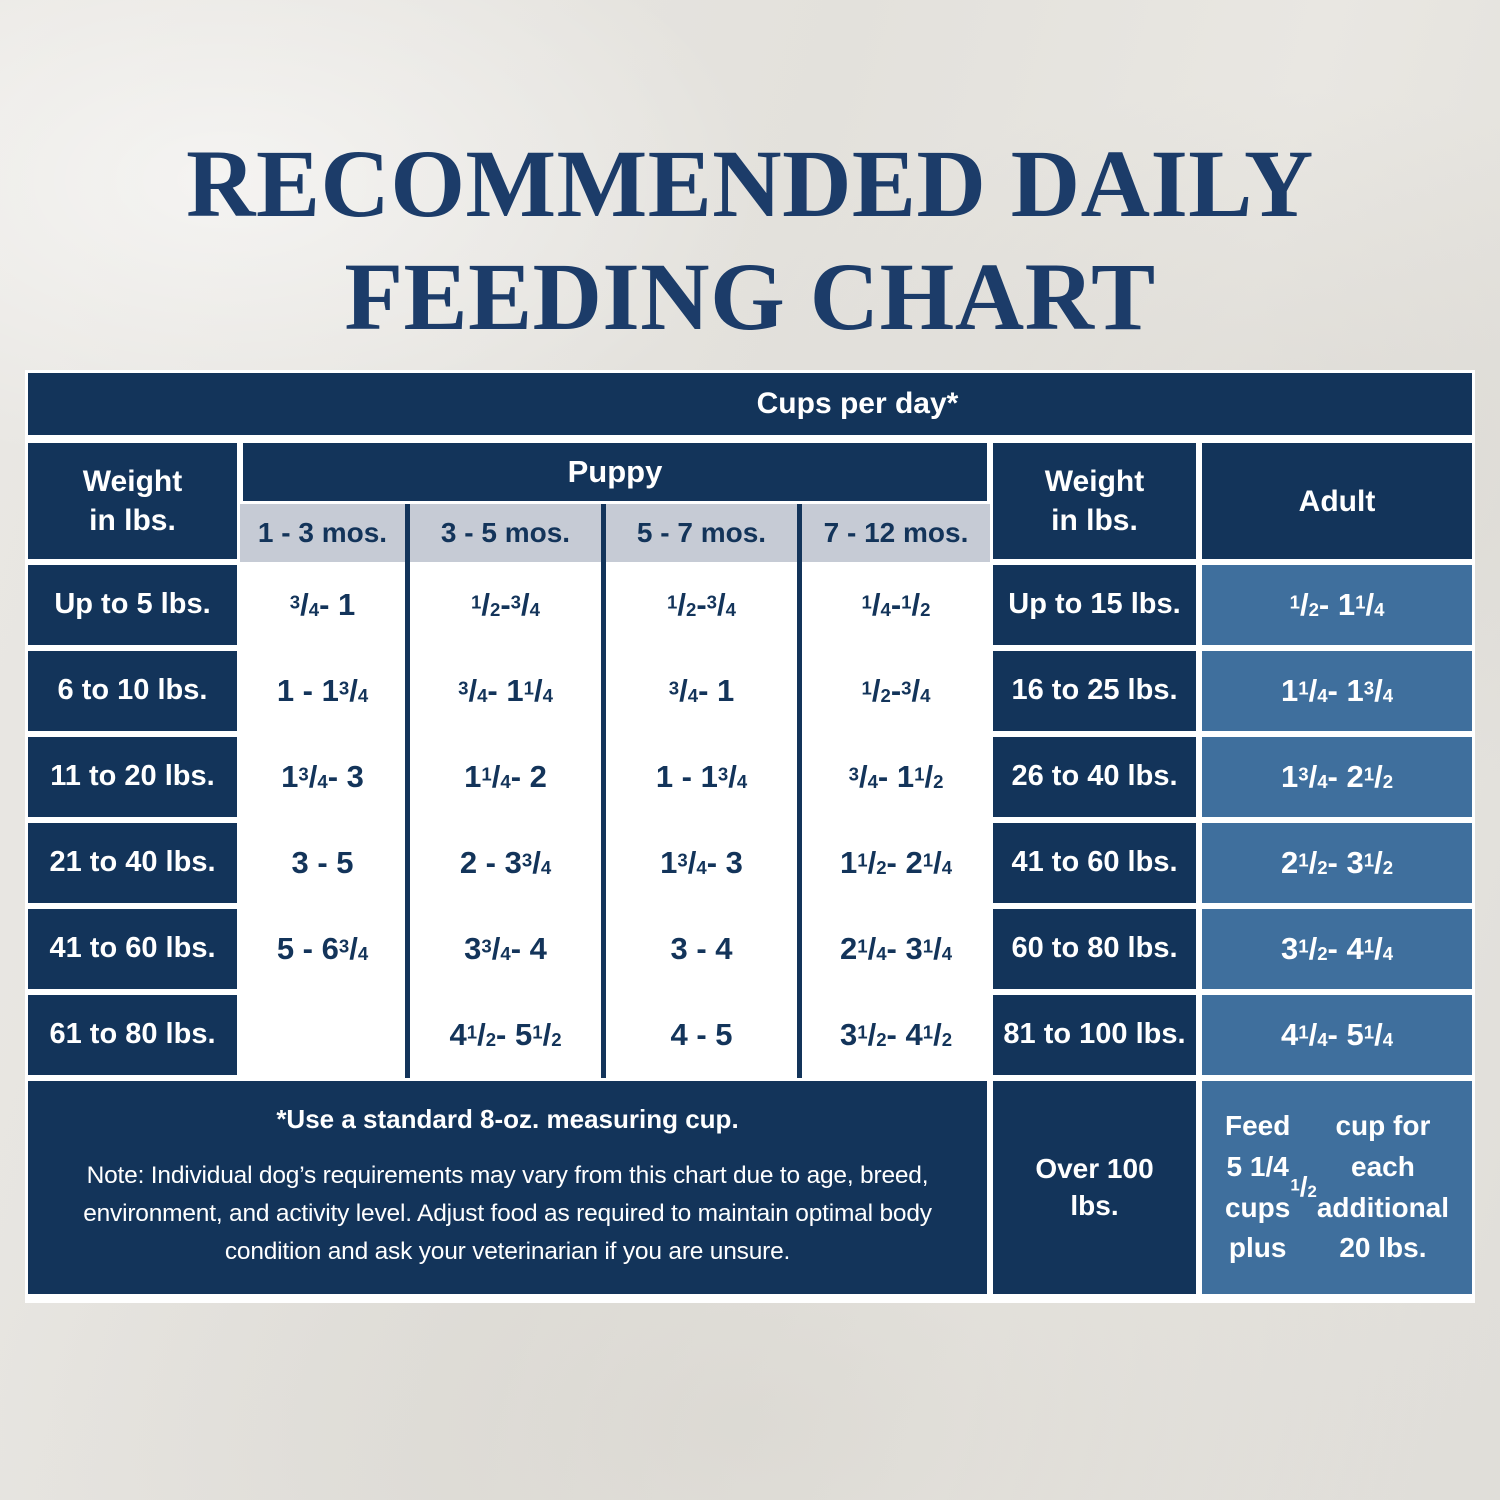 This screenshot has width=1500, height=1500. What do you see at coordinates (132, 605) in the screenshot?
I see `puppy-weight-label: Up to 5 lbs.` at bounding box center [132, 605].